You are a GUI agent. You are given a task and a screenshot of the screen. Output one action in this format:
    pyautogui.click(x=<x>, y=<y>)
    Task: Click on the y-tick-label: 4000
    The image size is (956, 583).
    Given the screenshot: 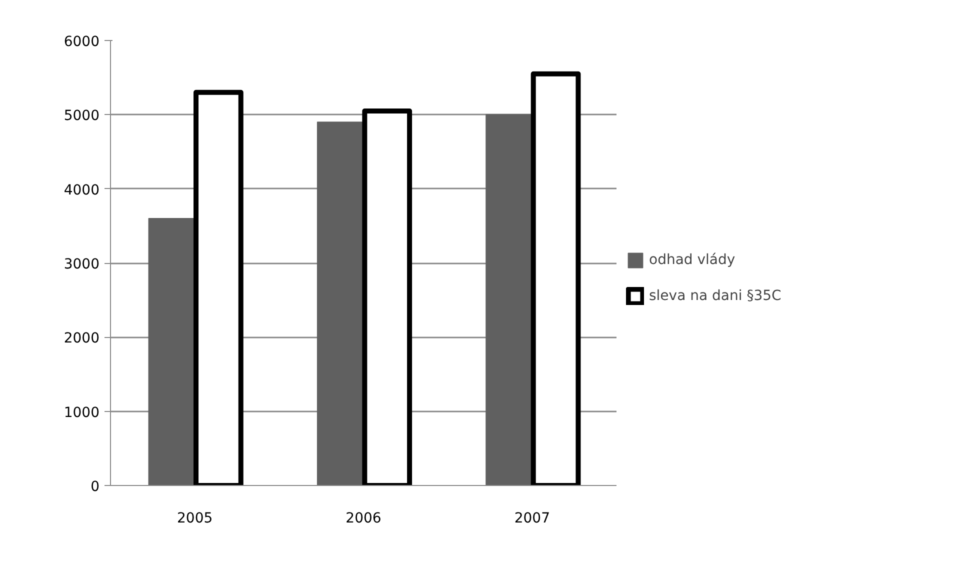 What is the action you would take?
    pyautogui.click(x=82, y=190)
    